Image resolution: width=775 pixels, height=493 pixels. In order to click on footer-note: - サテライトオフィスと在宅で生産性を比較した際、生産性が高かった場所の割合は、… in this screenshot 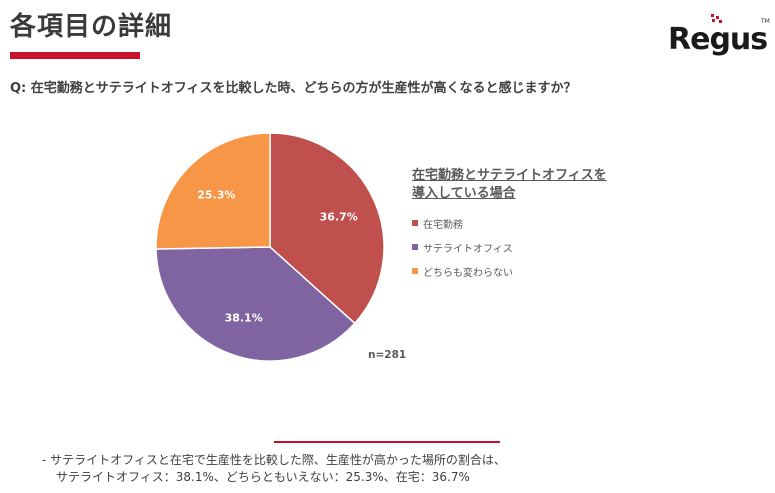, I will do `click(274, 469)`.